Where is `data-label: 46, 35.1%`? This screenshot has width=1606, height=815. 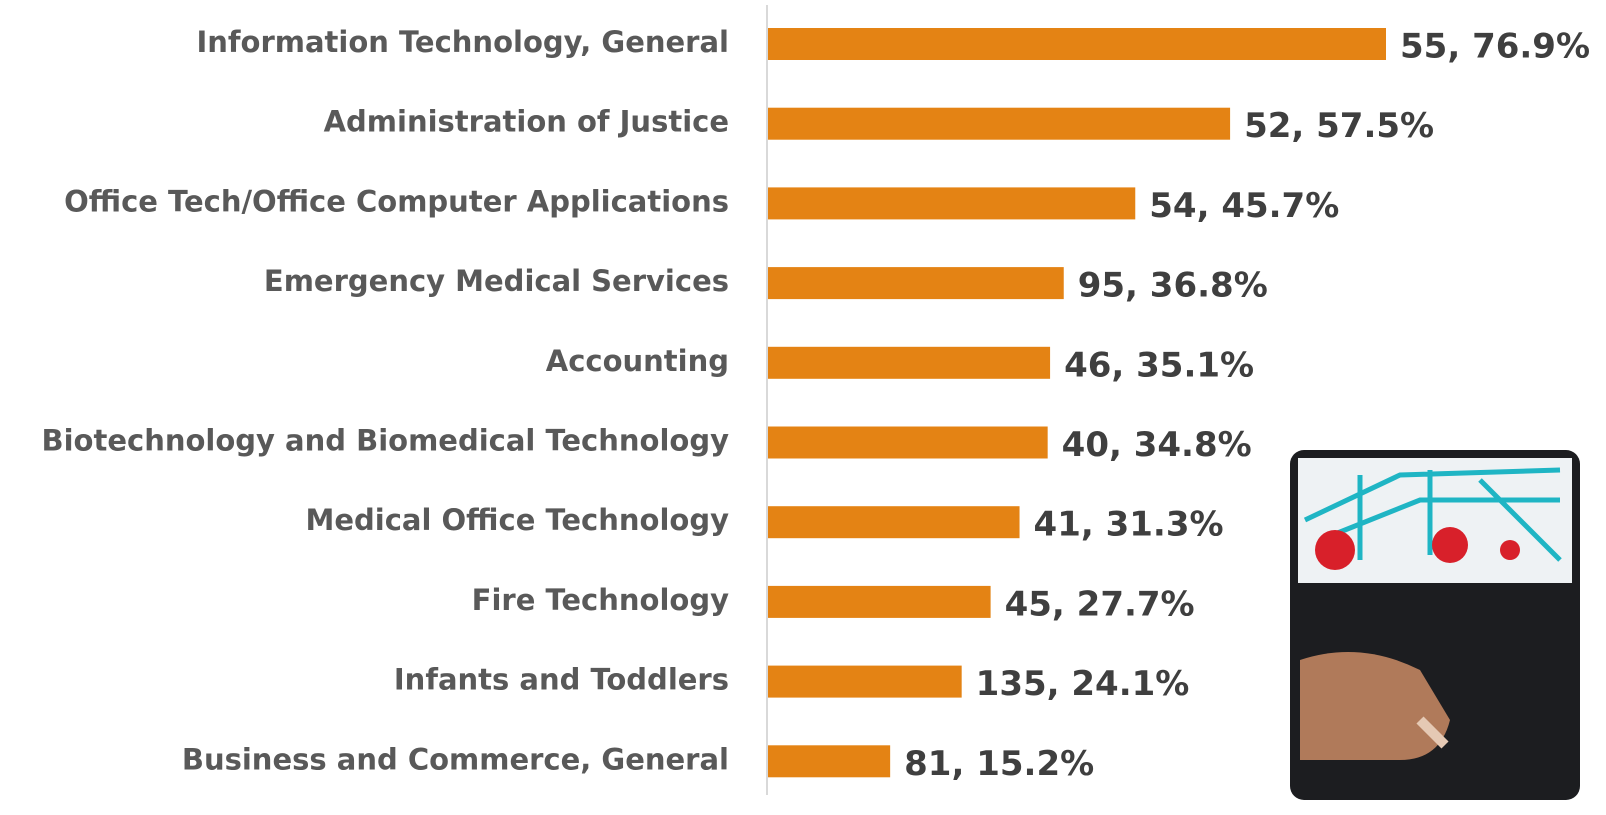 data-label: 46, 35.1% is located at coordinates (1159, 365).